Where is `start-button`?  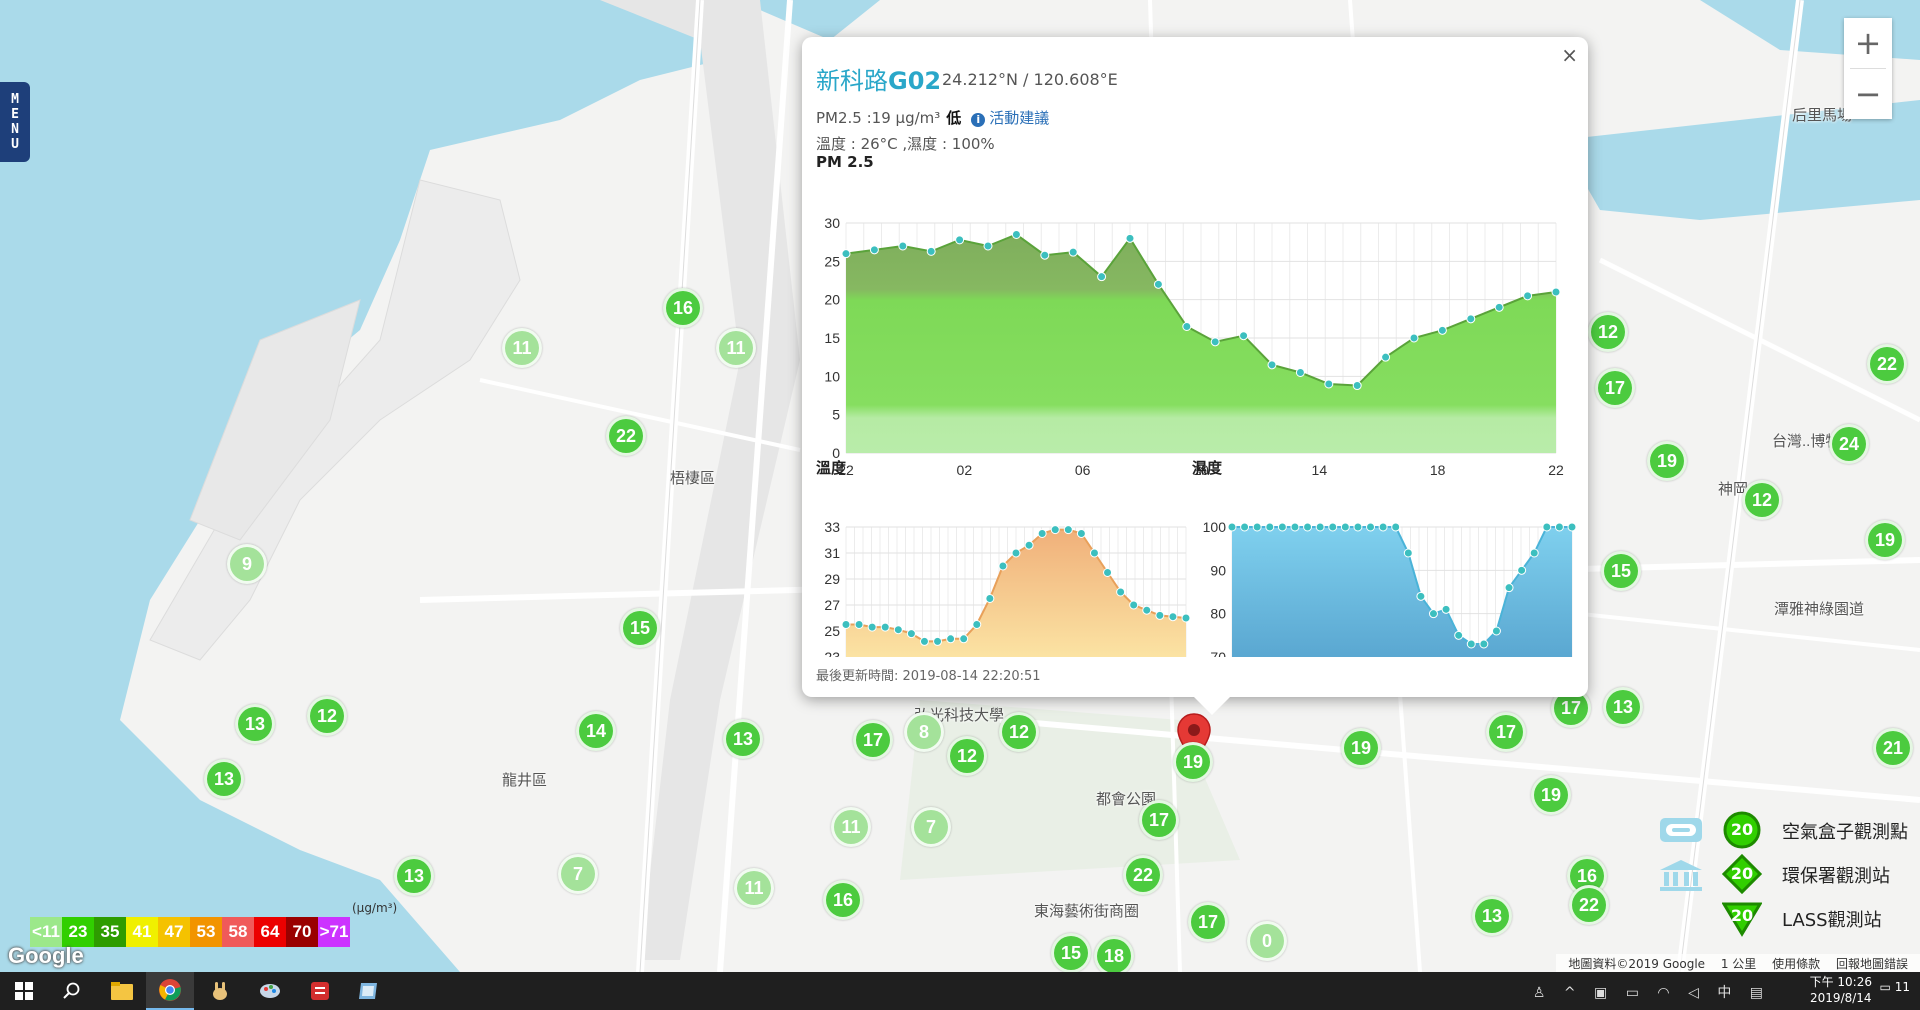 start-button is located at coordinates (24, 991).